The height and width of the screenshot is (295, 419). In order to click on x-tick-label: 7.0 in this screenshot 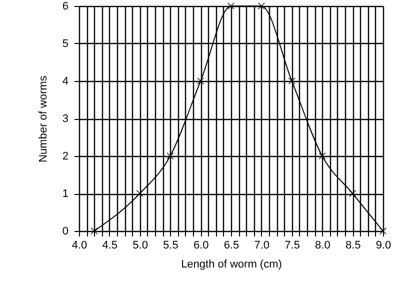, I will do `click(262, 246)`.